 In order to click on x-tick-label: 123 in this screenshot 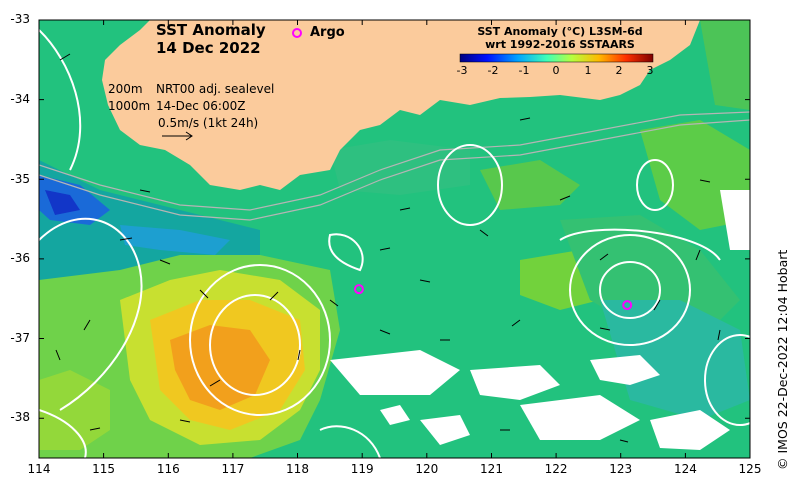, I will do `click(621, 469)`.